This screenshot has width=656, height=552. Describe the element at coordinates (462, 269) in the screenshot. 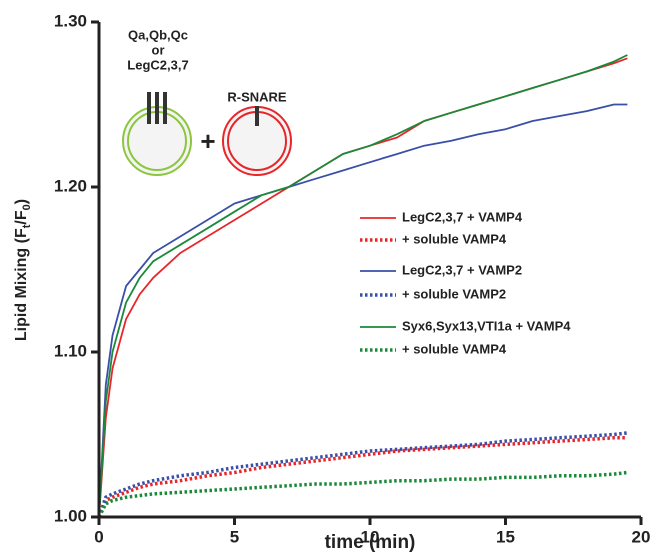

I see `legend-label: LegC2,3,7 + VAMP2` at that location.